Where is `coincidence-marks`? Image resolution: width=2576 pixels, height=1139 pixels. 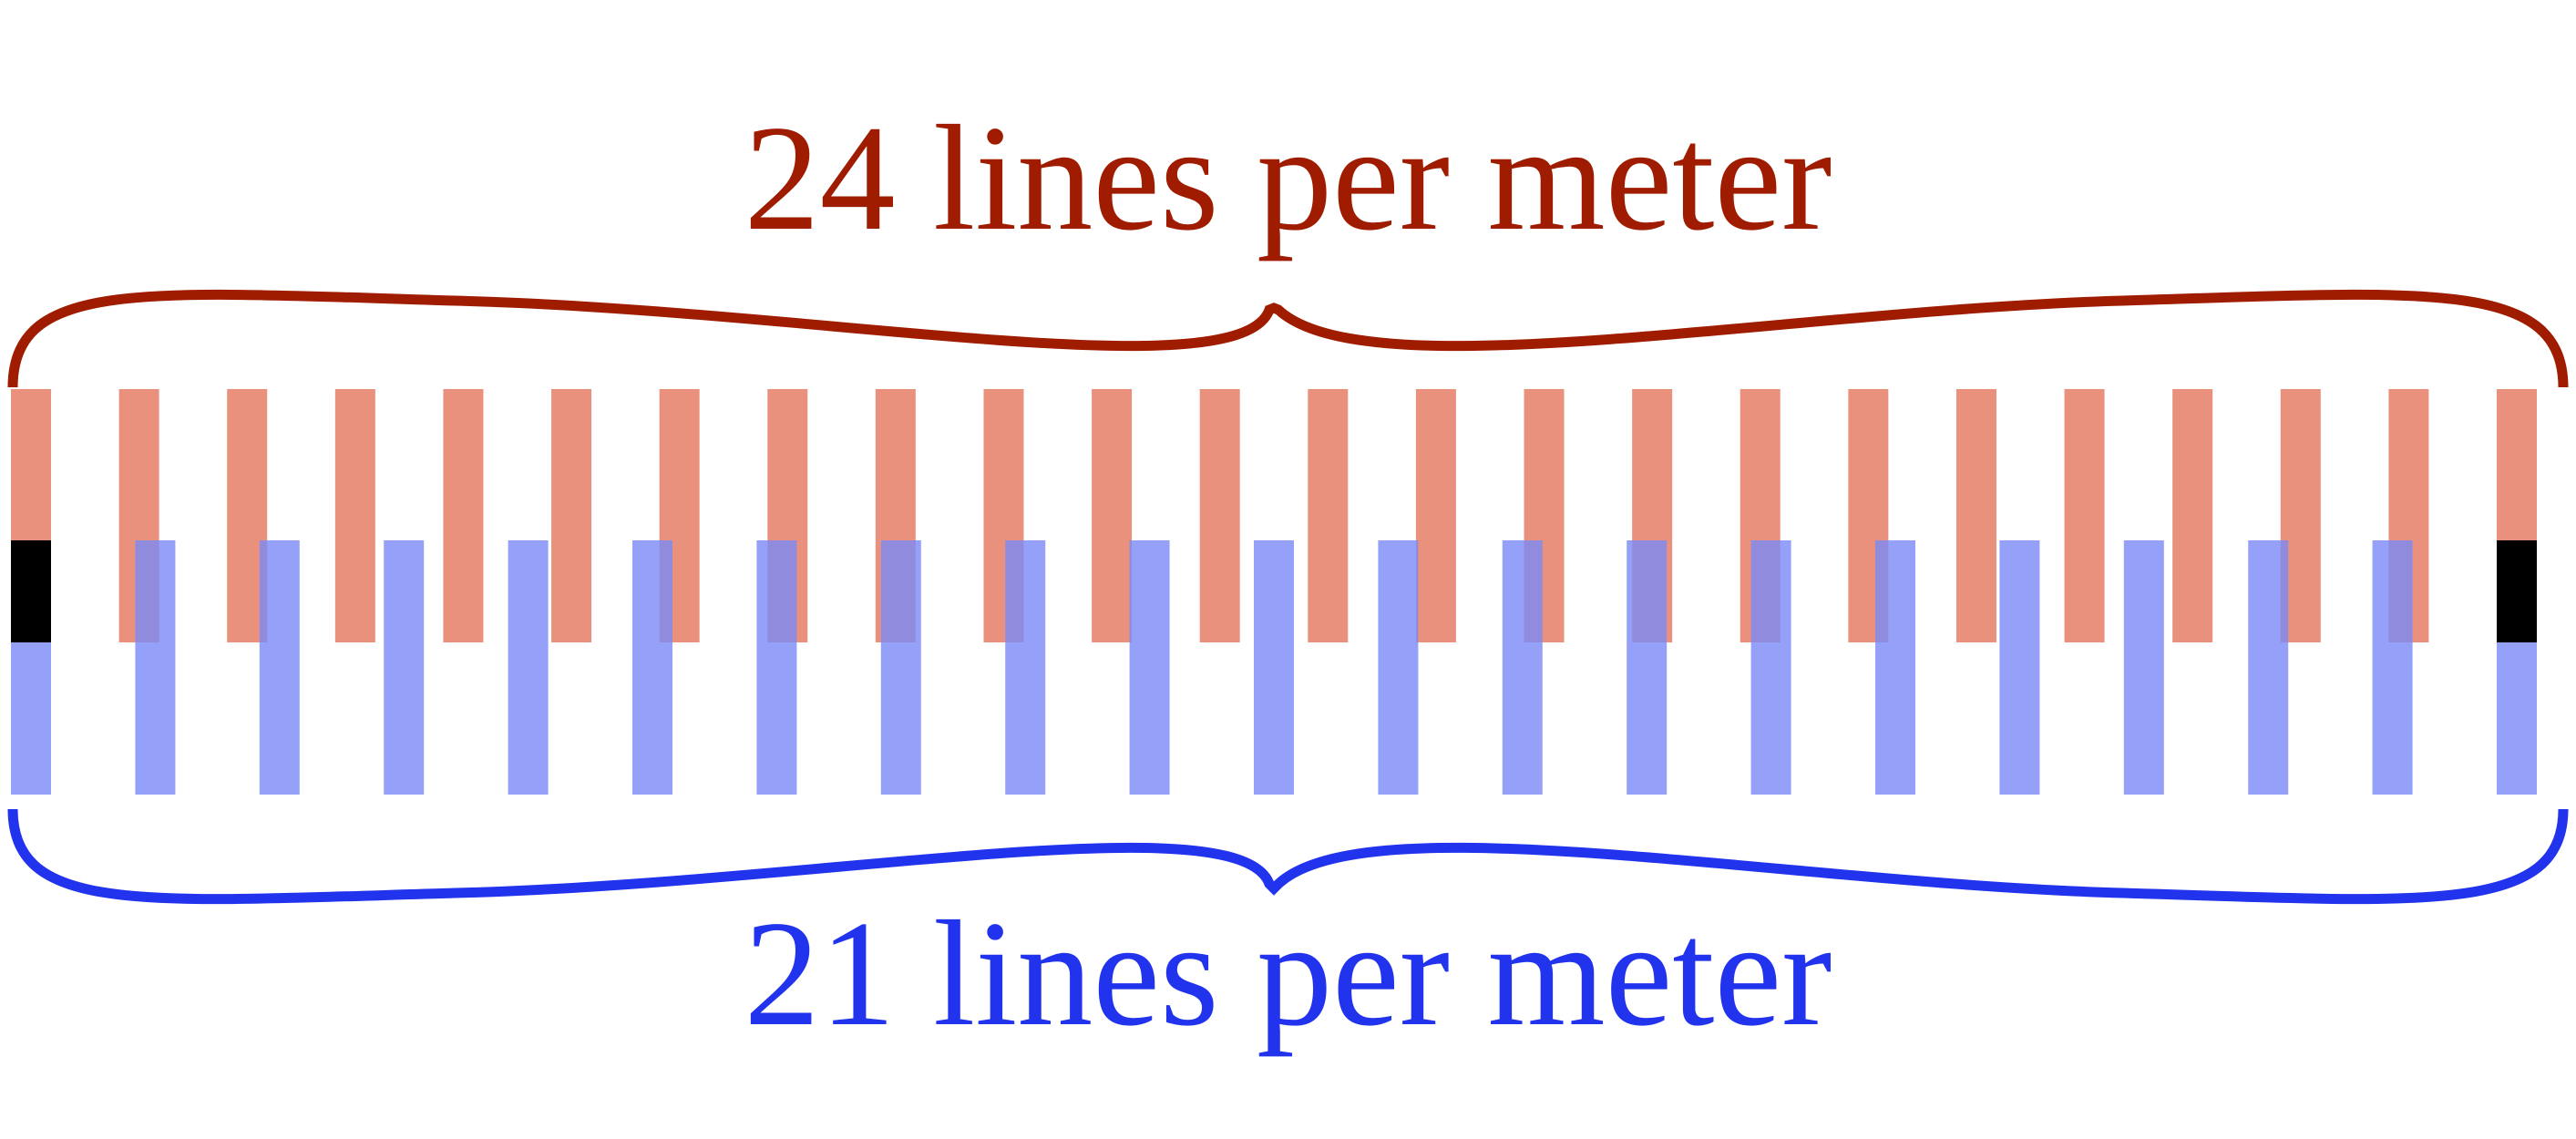 coincidence-marks is located at coordinates (1274, 591).